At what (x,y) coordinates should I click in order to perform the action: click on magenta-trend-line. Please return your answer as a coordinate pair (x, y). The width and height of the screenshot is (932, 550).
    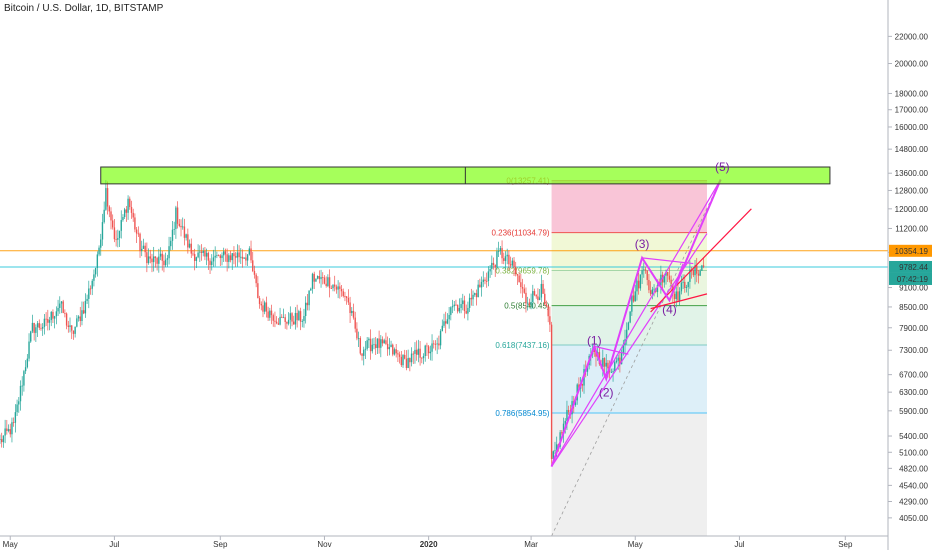
    Looking at the image, I should click on (636, 323).